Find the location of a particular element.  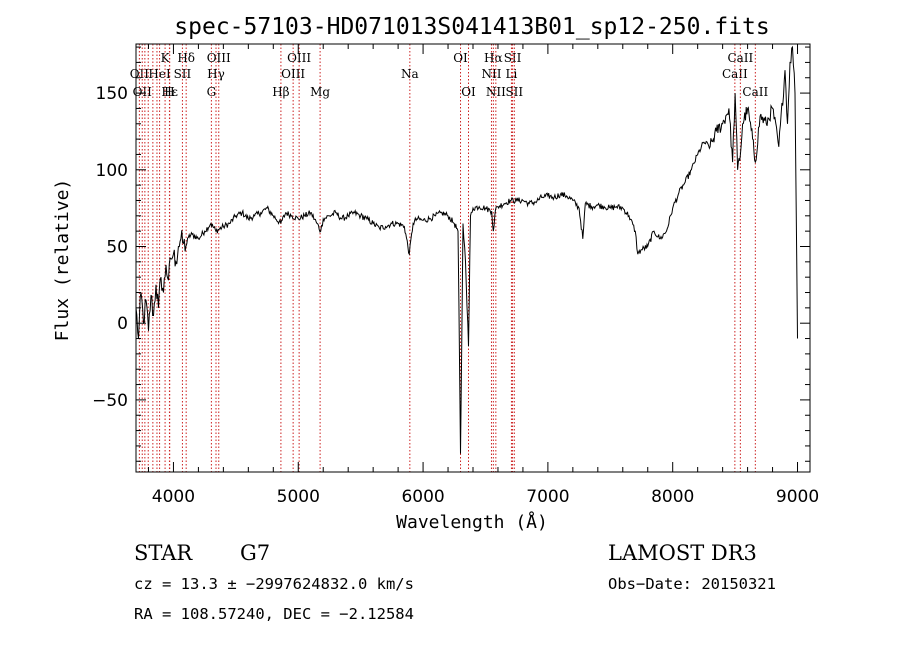

x-tick-label: 8000 is located at coordinates (672, 497).